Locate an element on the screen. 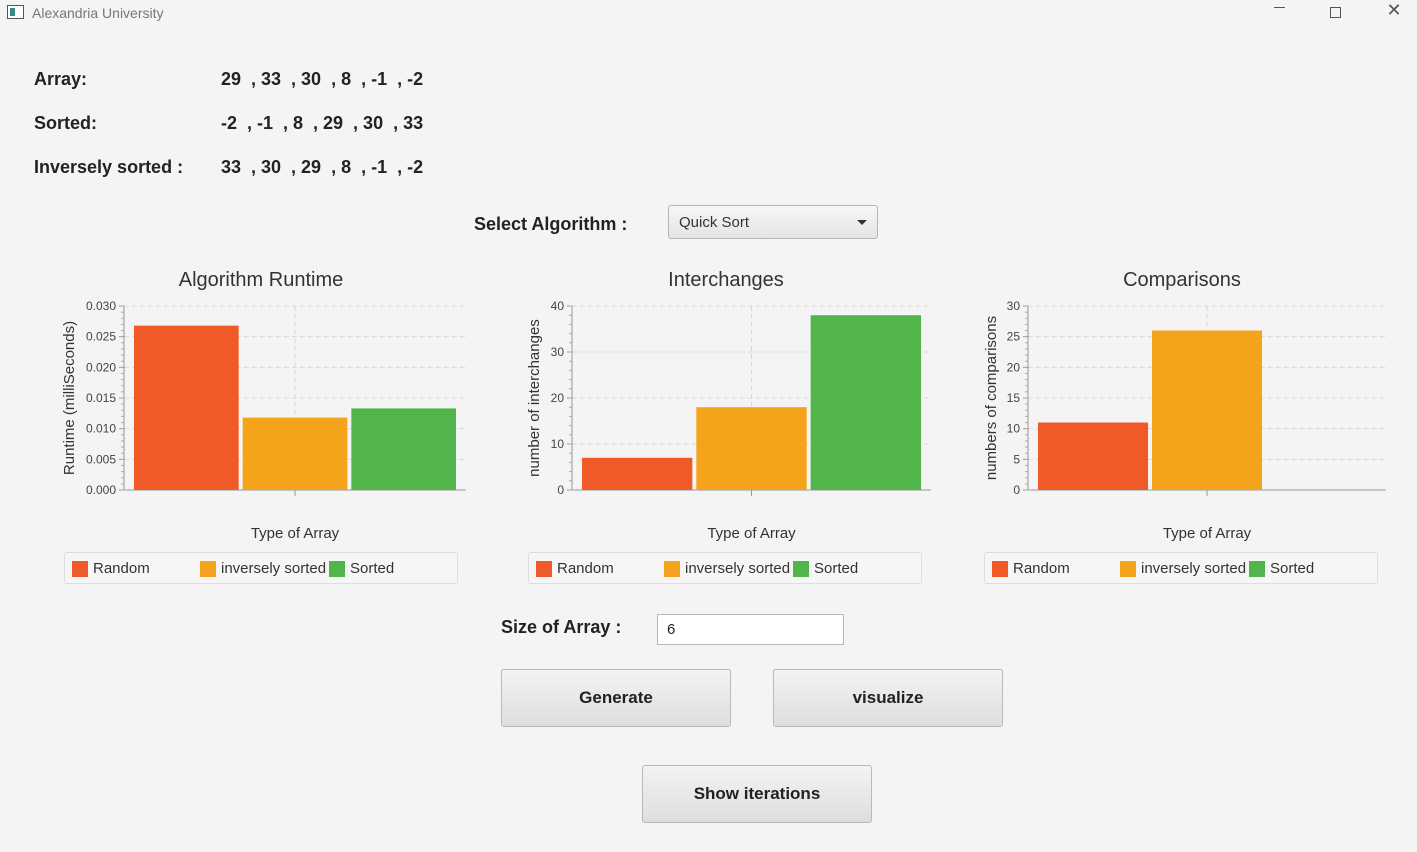 The width and height of the screenshot is (1417, 852). runtime-legend: Random inversely sorted Sorted is located at coordinates (261, 568).